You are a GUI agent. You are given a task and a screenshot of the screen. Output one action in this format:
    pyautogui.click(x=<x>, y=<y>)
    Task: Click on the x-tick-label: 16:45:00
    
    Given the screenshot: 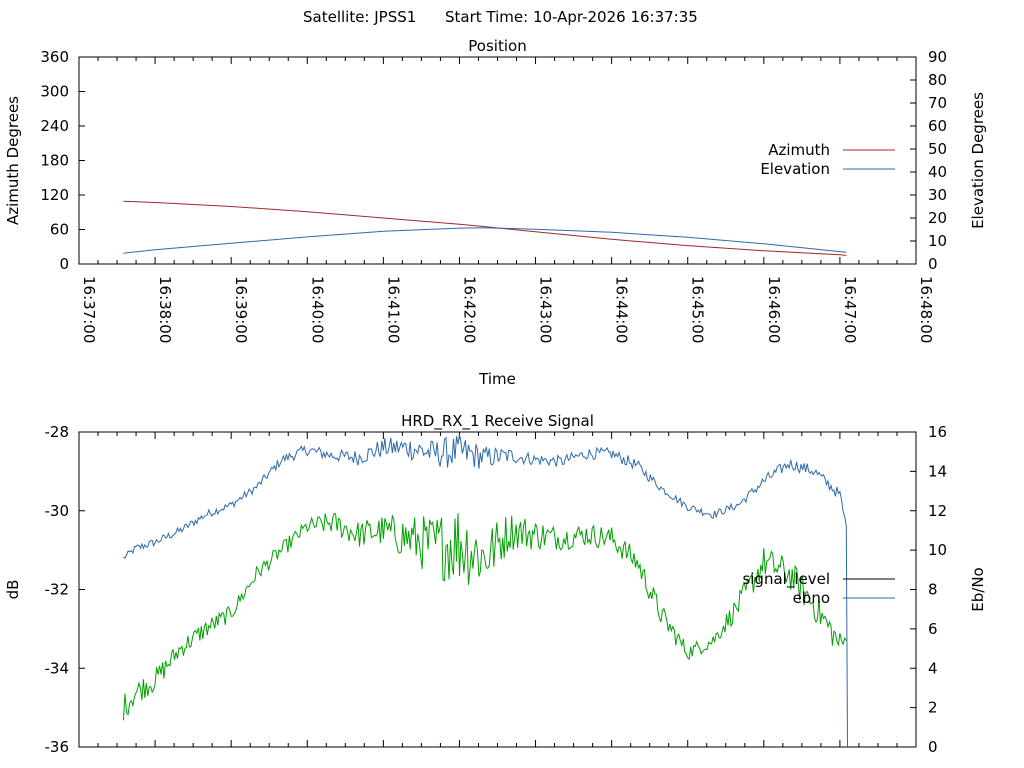 What is the action you would take?
    pyautogui.click(x=698, y=309)
    